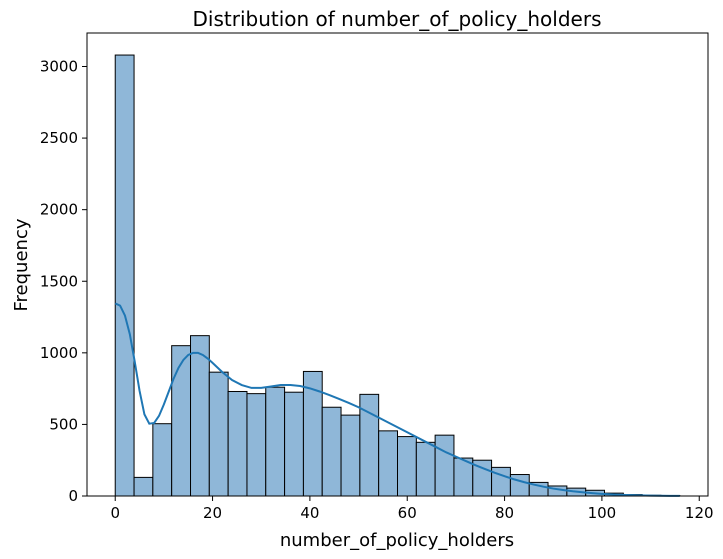 The image size is (723, 559). What do you see at coordinates (407, 513) in the screenshot?
I see `x-tick-label: 60` at bounding box center [407, 513].